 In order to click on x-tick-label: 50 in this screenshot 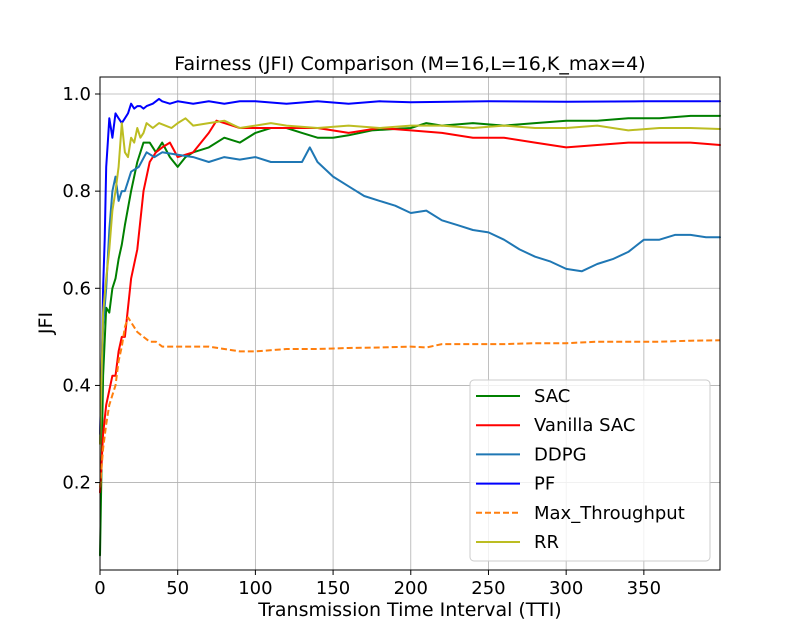, I will do `click(177, 588)`.